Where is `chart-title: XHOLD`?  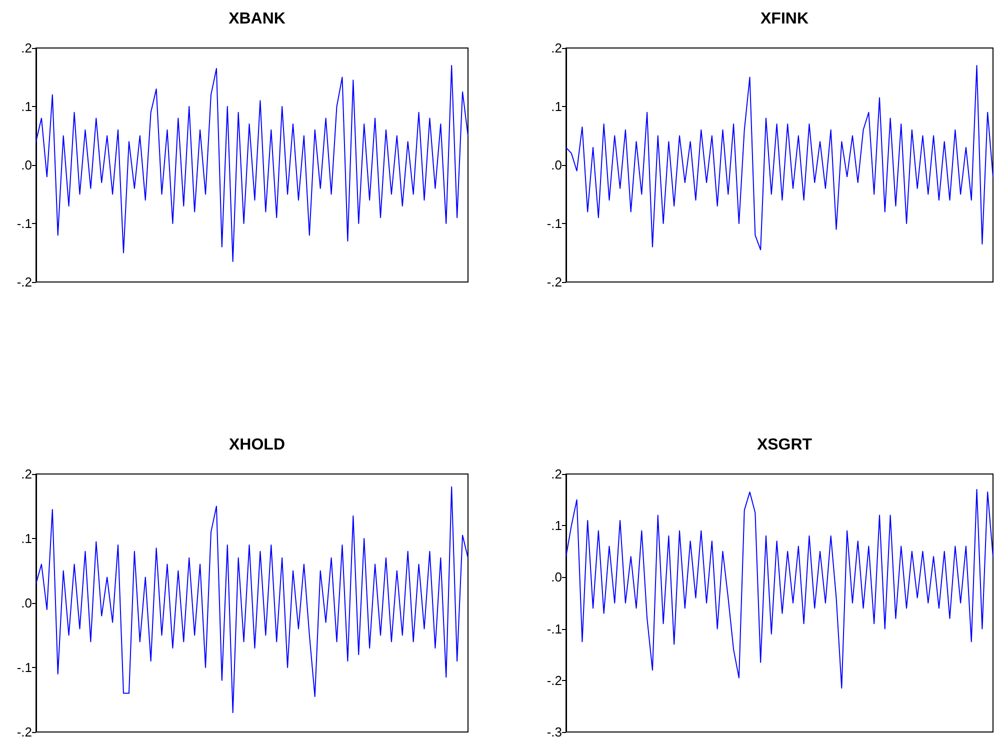 chart-title: XHOLD is located at coordinates (257, 445).